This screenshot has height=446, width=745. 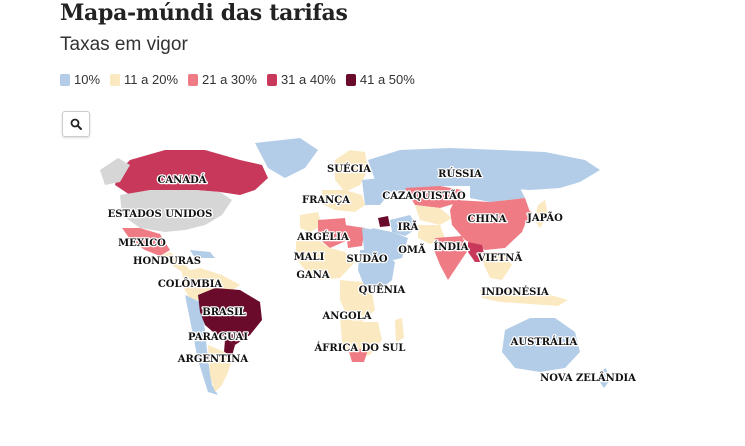 What do you see at coordinates (181, 180) in the screenshot?
I see `label-canada: CANADÁ` at bounding box center [181, 180].